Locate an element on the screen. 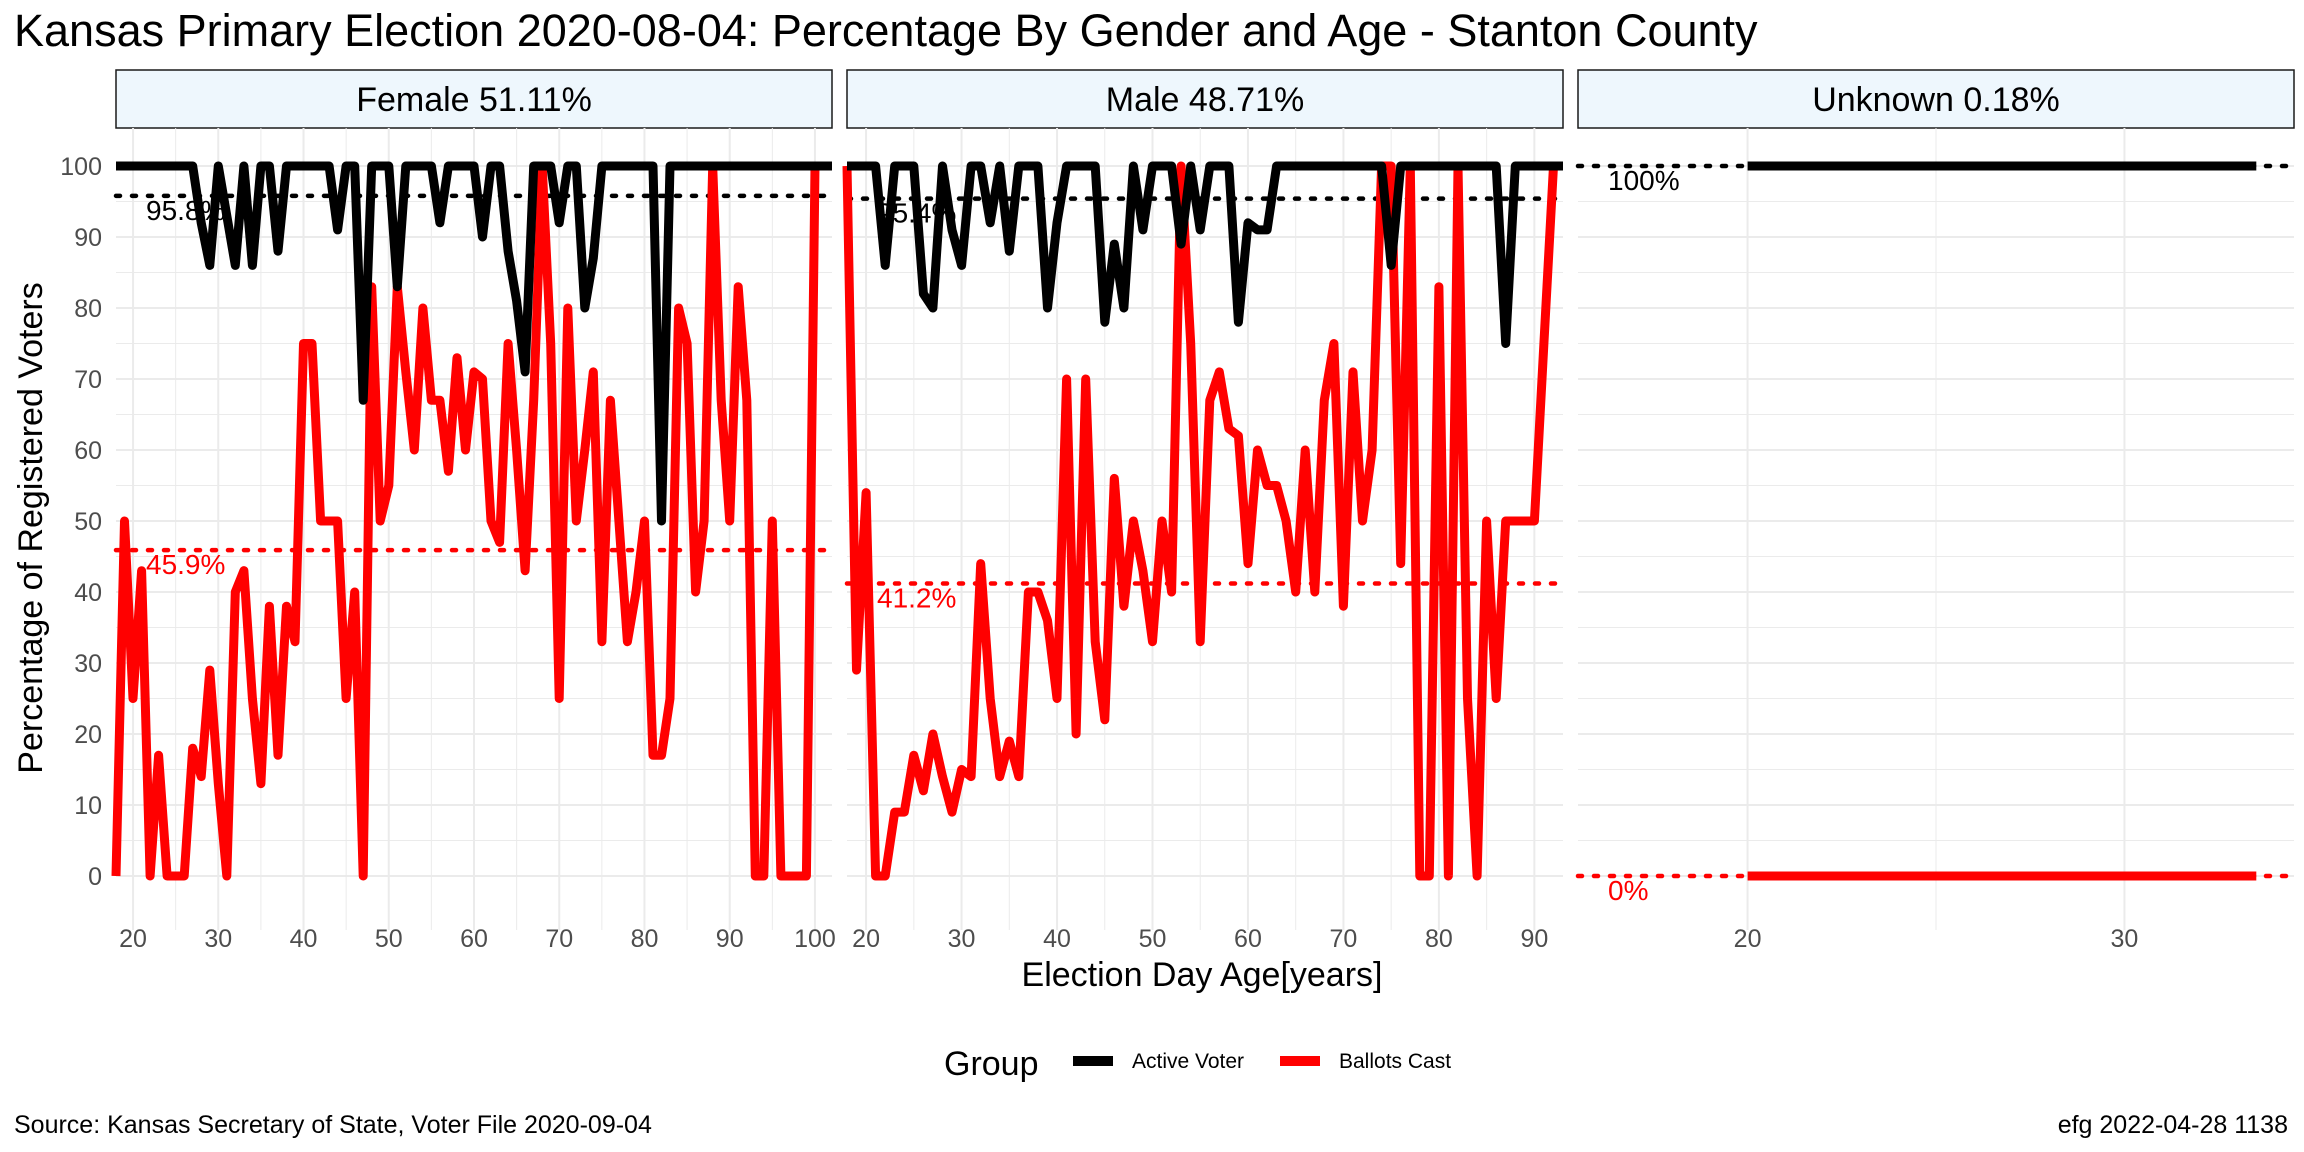 This screenshot has height=1152, width=2304. mean-label-active-voter: 100% is located at coordinates (1644, 180).